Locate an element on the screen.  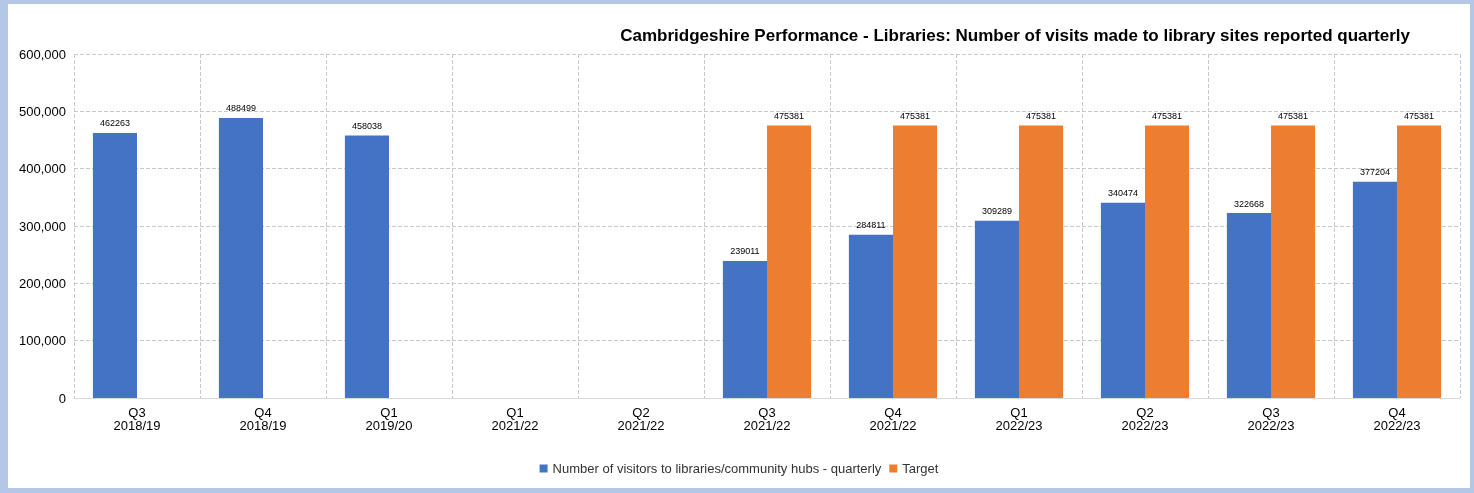
data-label: 284811 is located at coordinates (871, 225).